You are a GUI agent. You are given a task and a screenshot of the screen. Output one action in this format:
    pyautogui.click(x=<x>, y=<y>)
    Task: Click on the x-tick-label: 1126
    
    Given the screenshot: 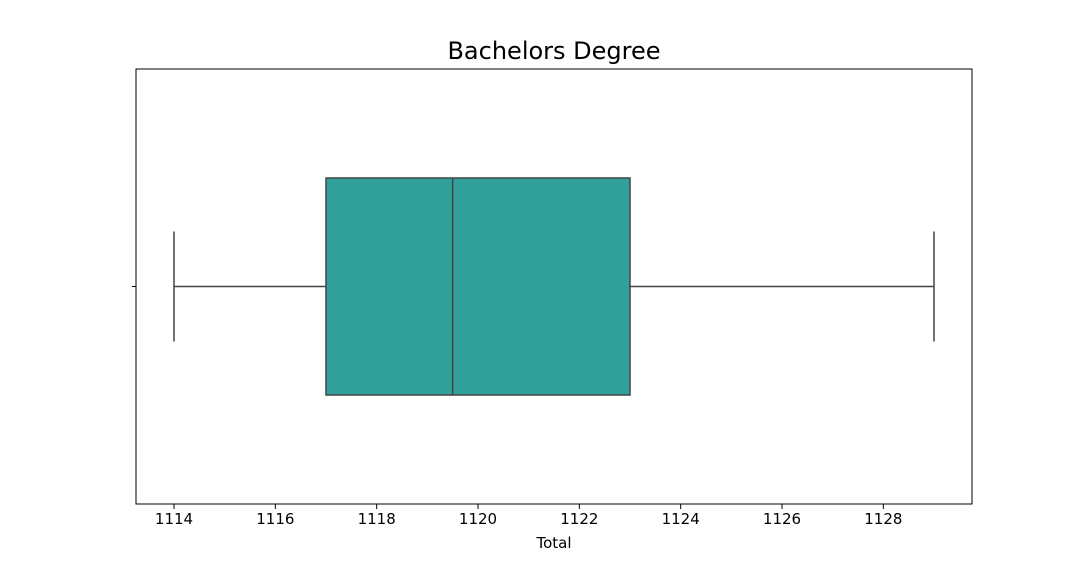 What is the action you would take?
    pyautogui.click(x=782, y=519)
    